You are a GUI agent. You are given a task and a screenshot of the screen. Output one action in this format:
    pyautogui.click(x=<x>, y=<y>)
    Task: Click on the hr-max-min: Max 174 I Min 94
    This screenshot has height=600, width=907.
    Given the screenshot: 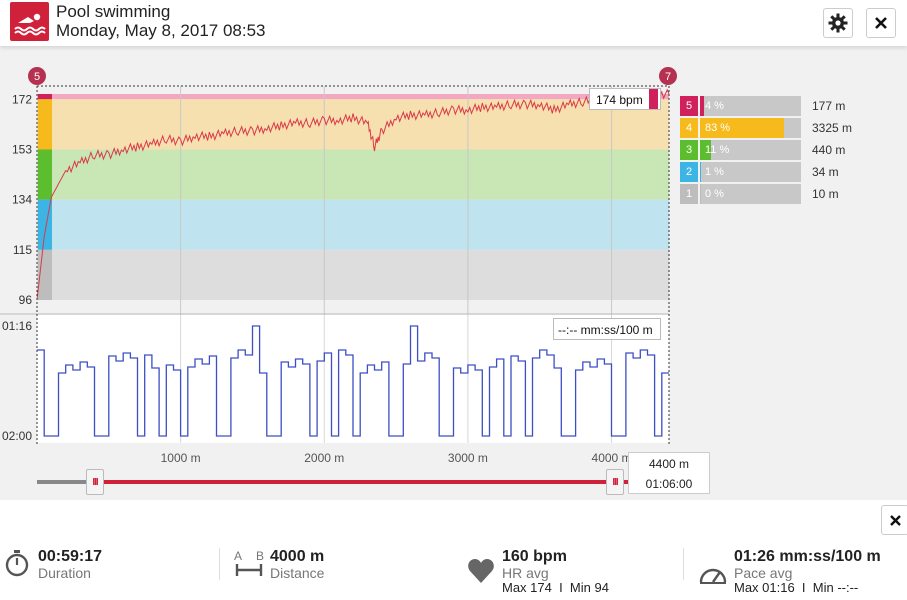 What is the action you would take?
    pyautogui.click(x=555, y=587)
    